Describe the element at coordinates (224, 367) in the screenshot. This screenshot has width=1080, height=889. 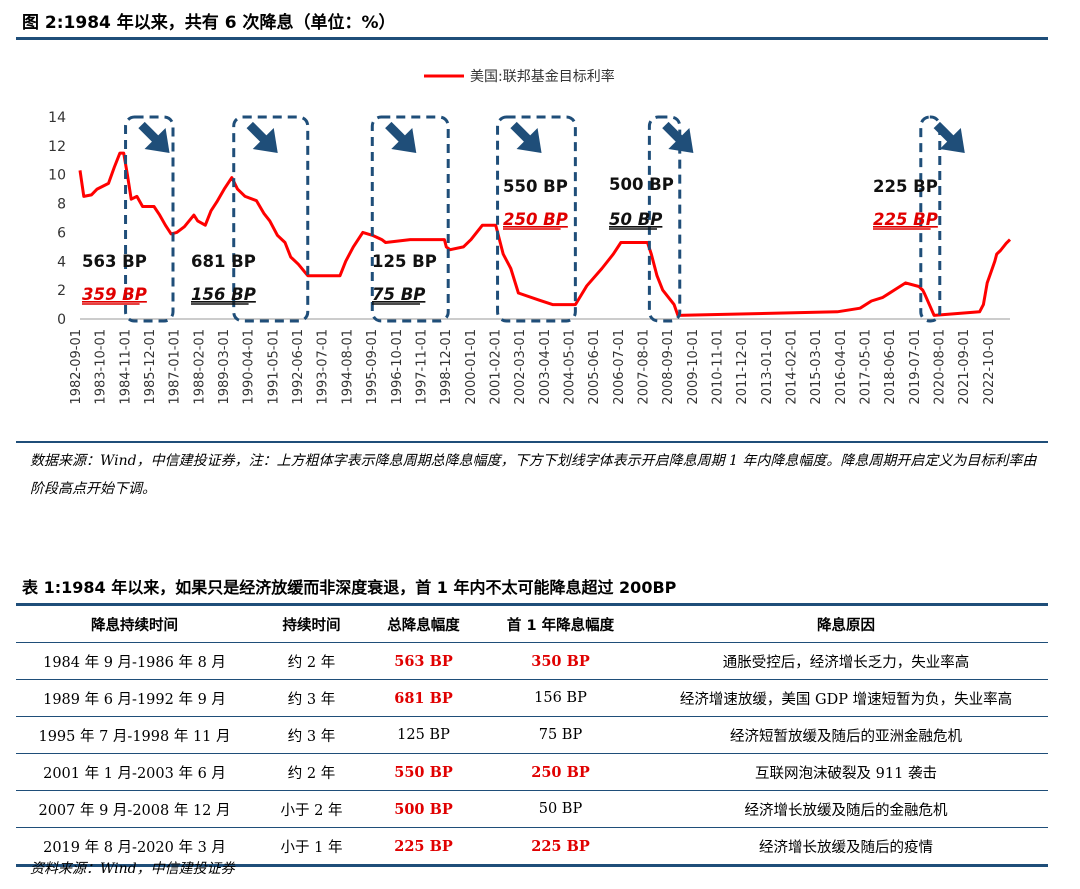
I see `x-tick-label: 1989-03-01` at that location.